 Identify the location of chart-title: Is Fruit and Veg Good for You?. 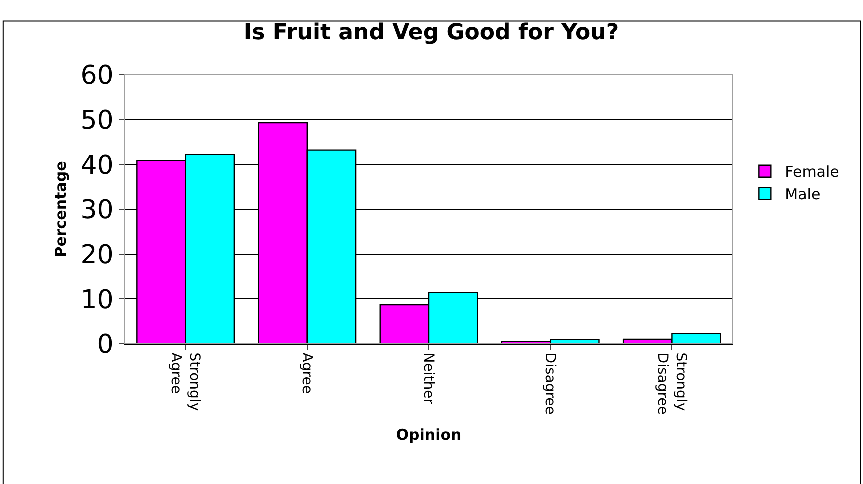
(432, 33).